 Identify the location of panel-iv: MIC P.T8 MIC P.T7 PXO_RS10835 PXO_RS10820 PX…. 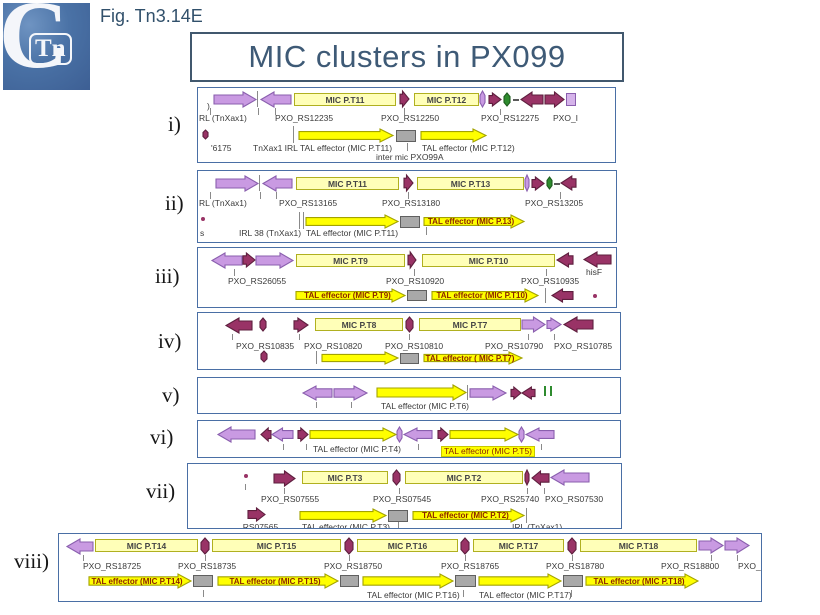
(409, 341).